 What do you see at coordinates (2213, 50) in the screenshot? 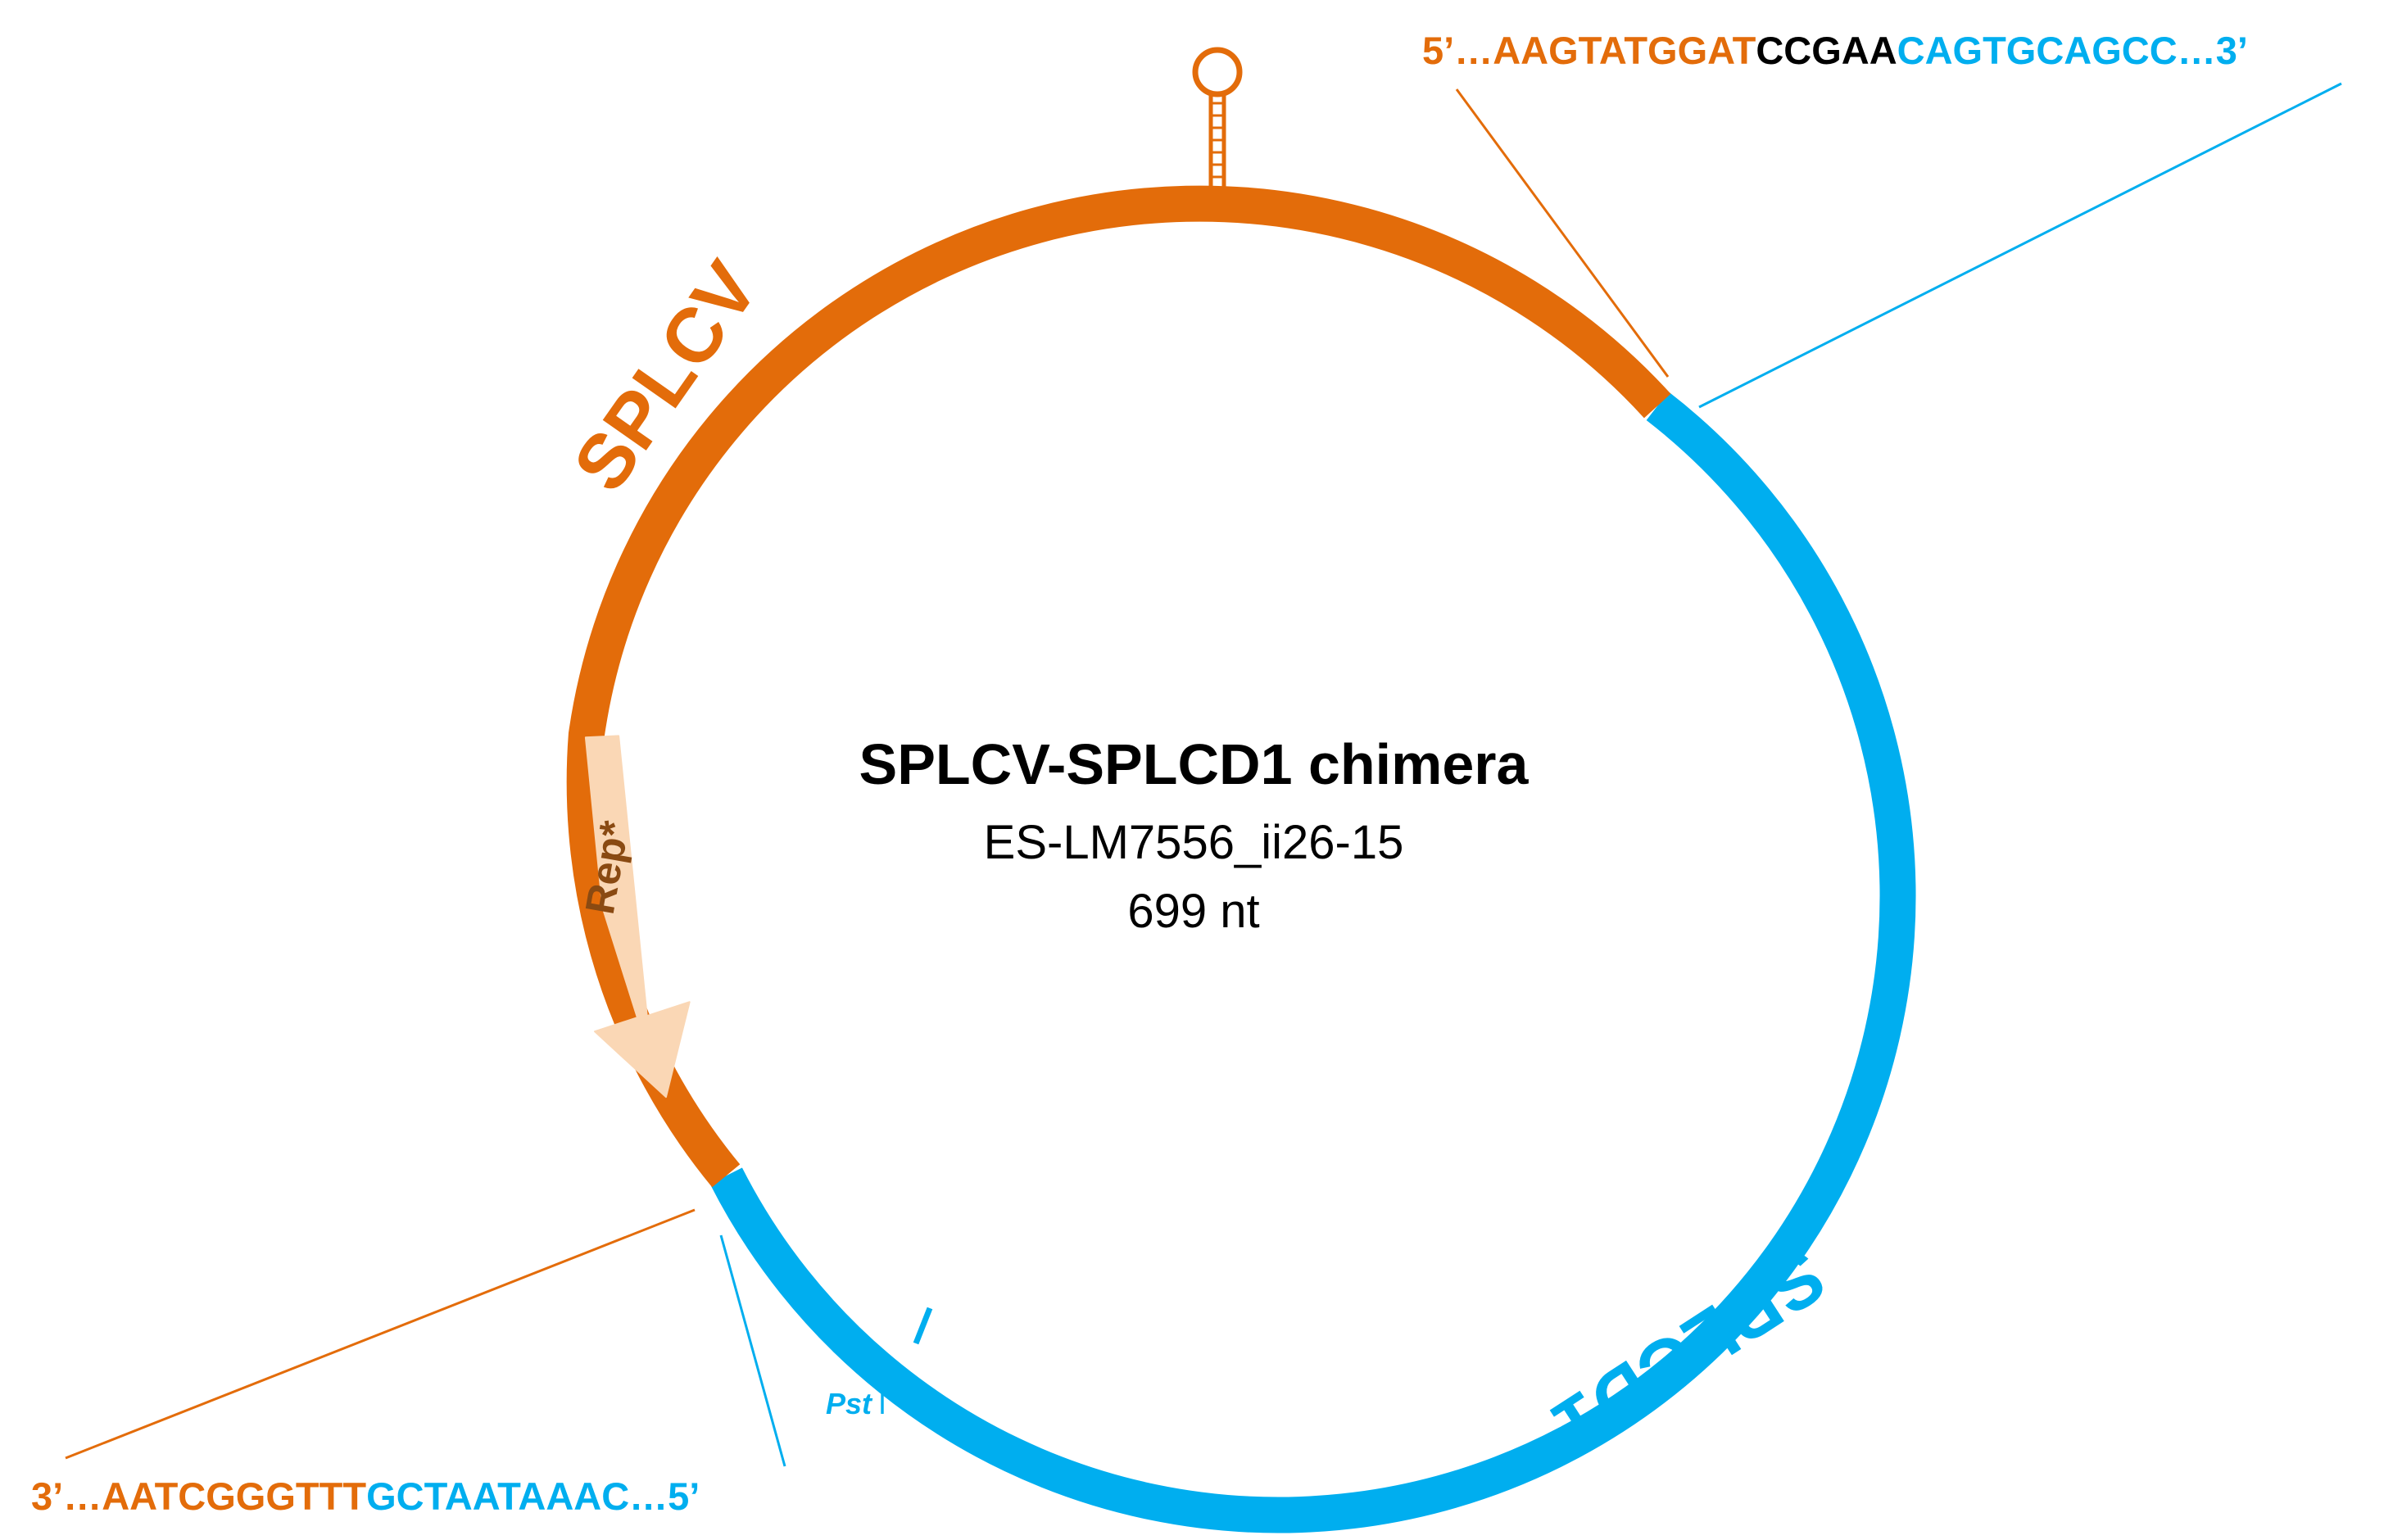
I see `top-junction-suffix: …3’` at bounding box center [2213, 50].